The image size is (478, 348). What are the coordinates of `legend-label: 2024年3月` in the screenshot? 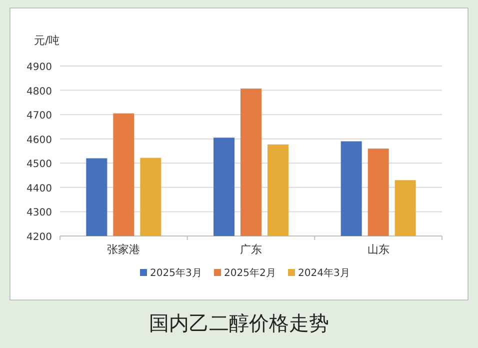 It's located at (324, 273).